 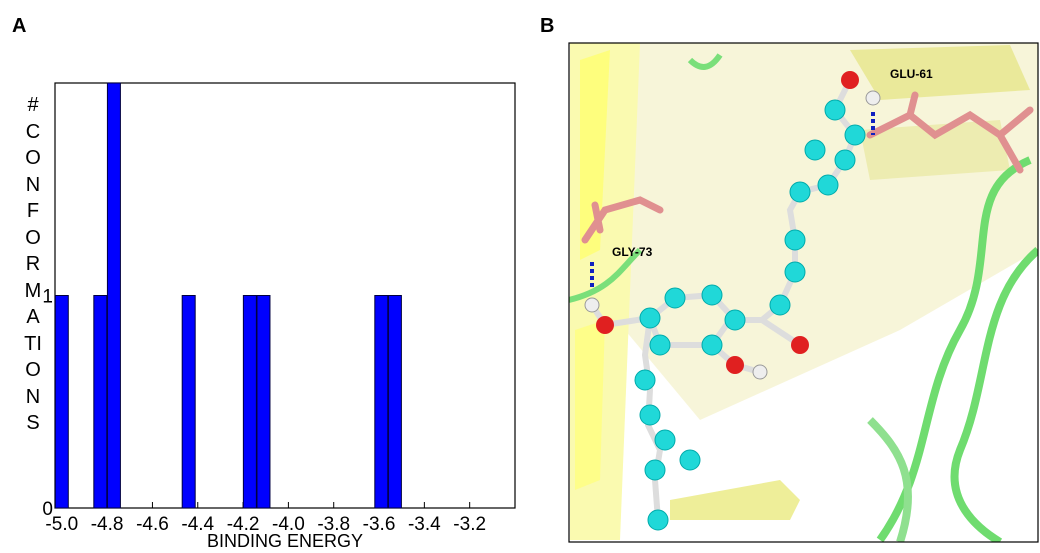 I want to click on x-tick-label: -4.8, so click(x=107, y=524).